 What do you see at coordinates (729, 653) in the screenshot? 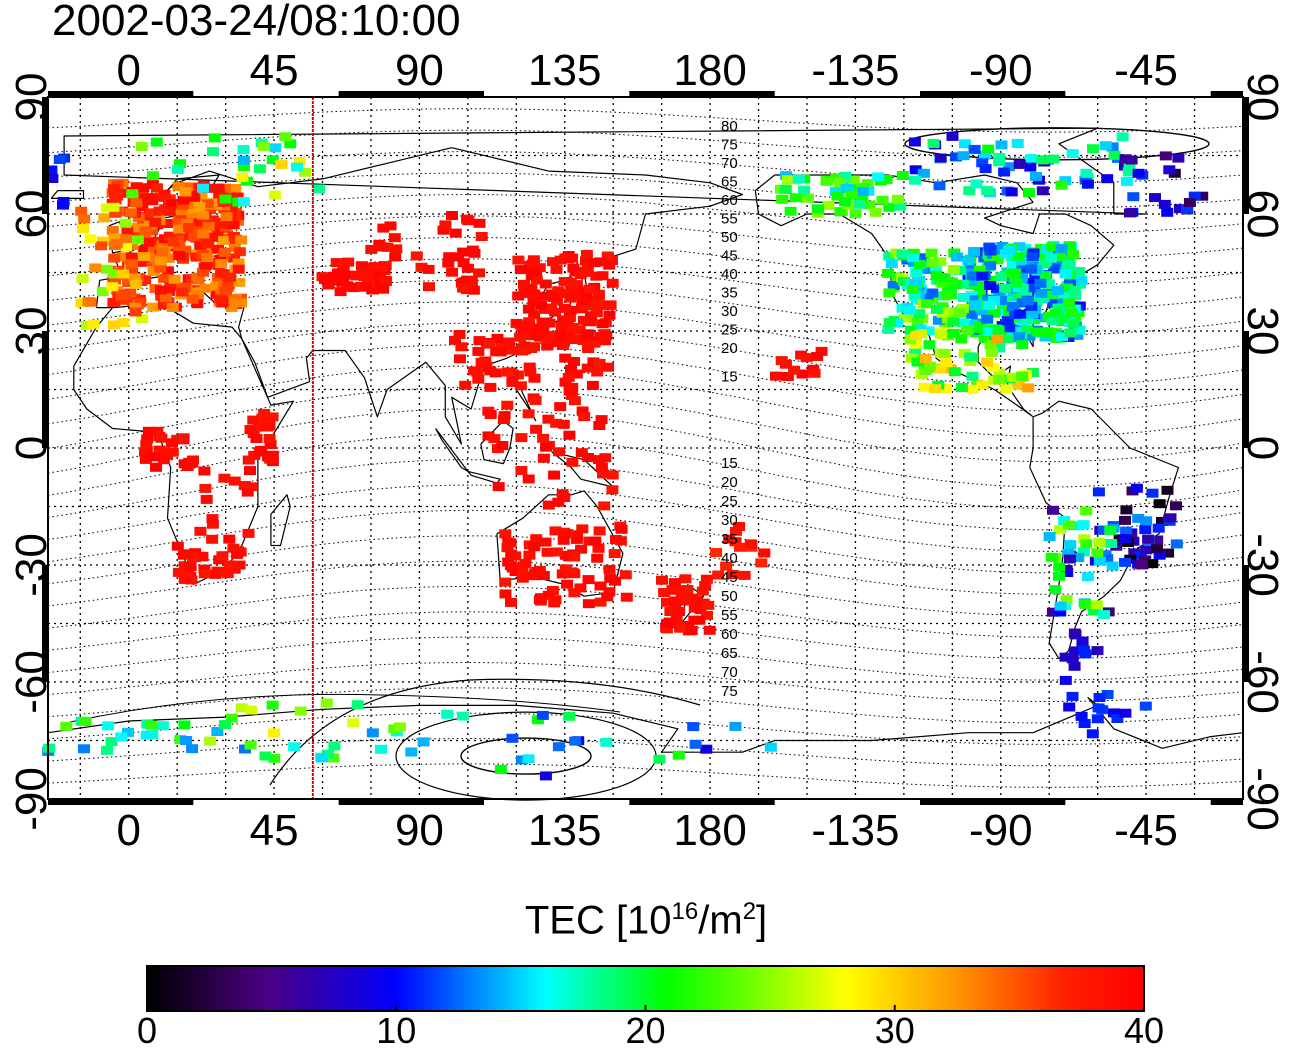
I see `contour-label: 65` at bounding box center [729, 653].